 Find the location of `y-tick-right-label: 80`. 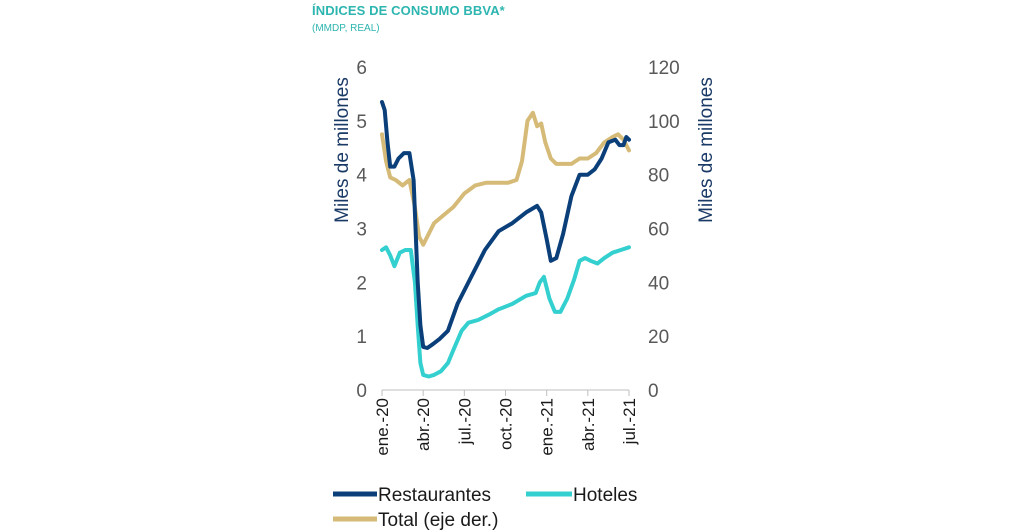

y-tick-right-label: 80 is located at coordinates (658, 176).